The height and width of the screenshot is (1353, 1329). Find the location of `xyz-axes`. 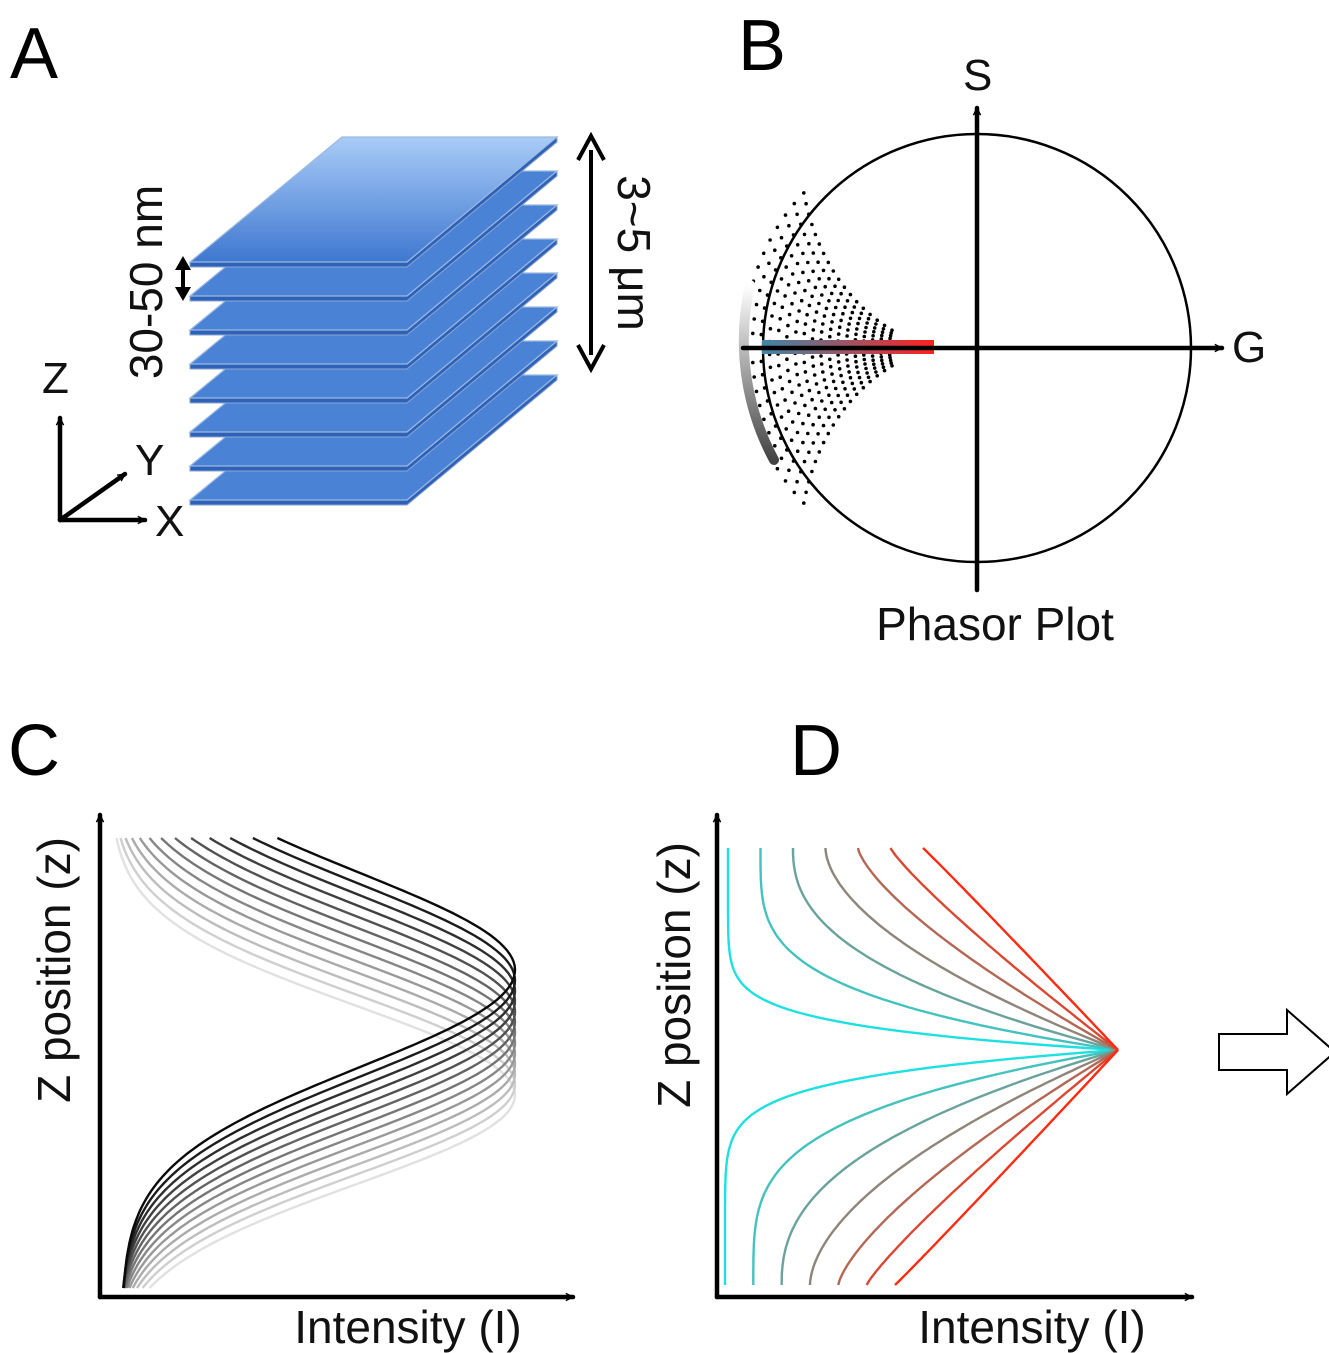

xyz-axes is located at coordinates (104, 467).